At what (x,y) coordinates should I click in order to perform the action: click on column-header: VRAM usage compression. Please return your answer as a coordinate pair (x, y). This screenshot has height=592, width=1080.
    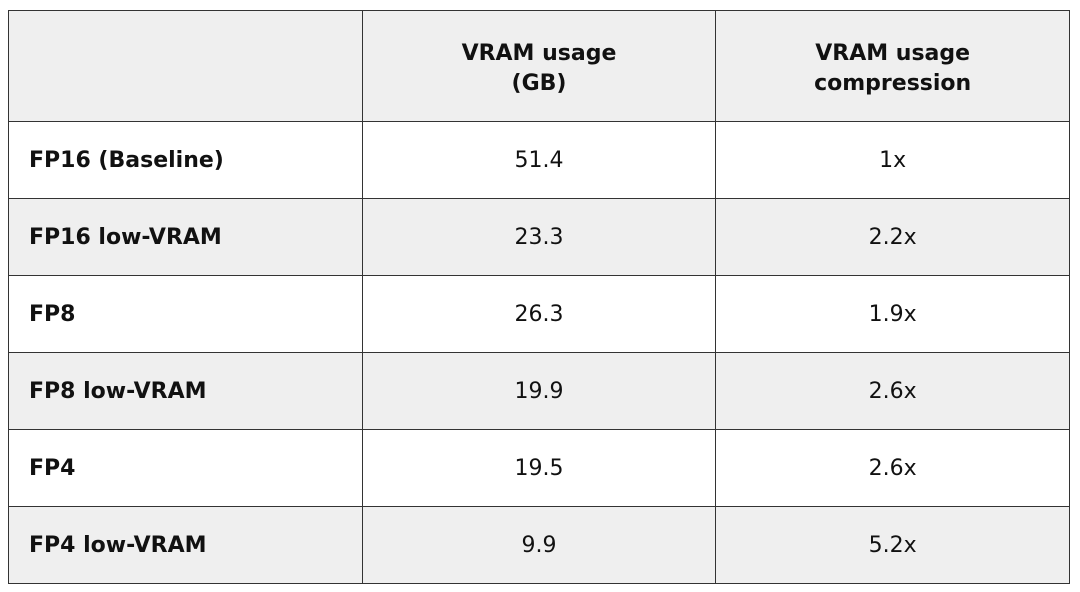
    Looking at the image, I should click on (892, 66).